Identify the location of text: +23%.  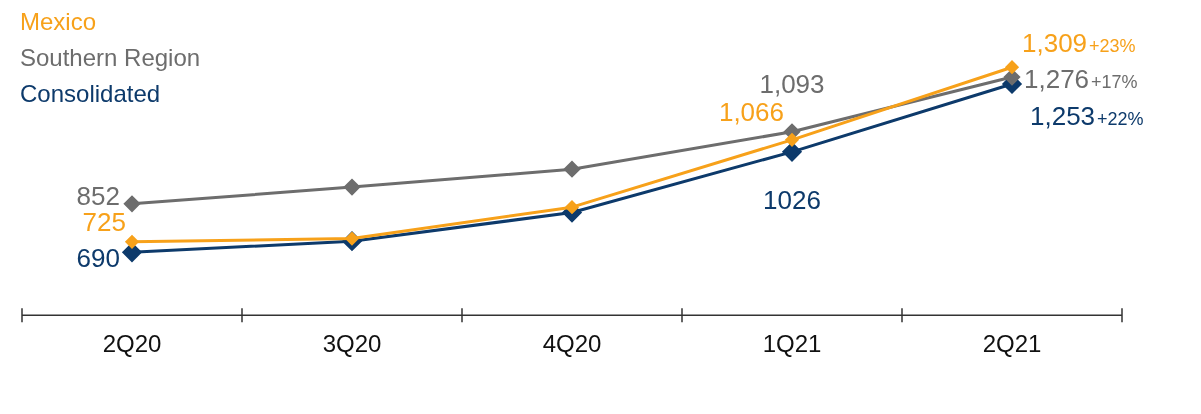
(1112, 46).